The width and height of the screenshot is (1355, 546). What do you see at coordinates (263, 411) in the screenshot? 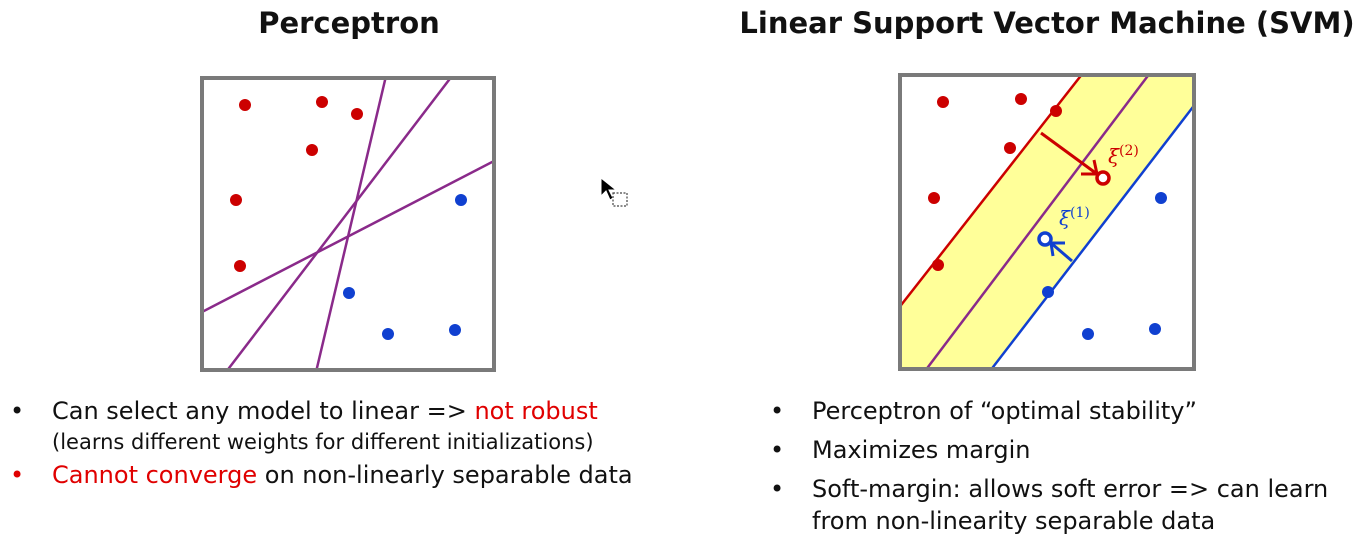
I see `bullet-text: Can select any model to linear =>` at bounding box center [263, 411].